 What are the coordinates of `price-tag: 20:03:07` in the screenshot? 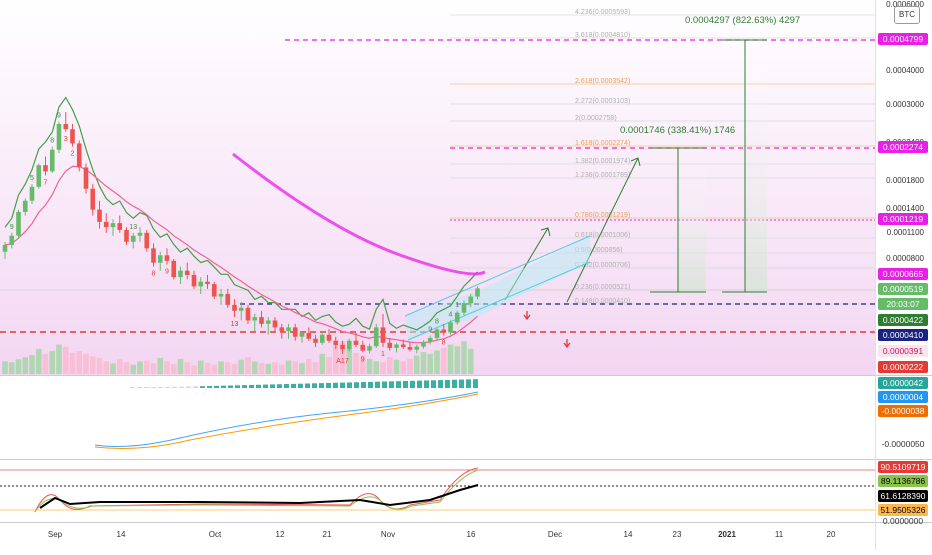 It's located at (903, 304).